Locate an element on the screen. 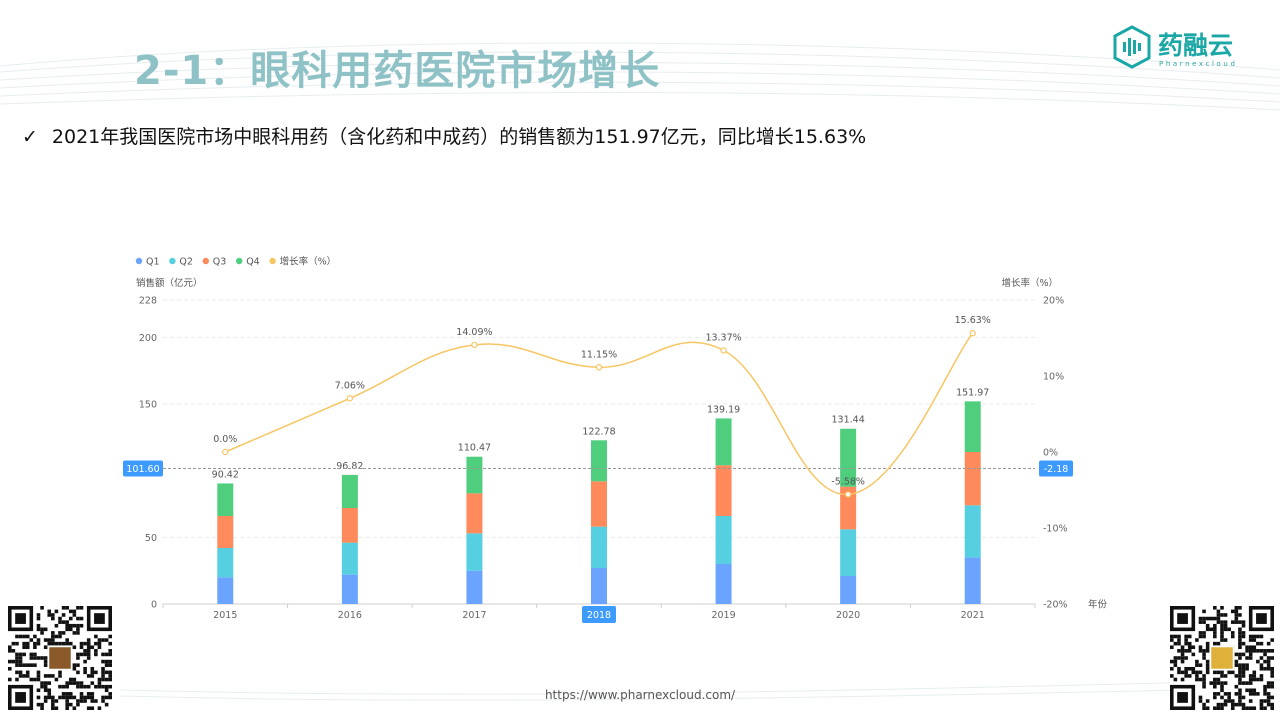  y-axis-left-title: 销售额（亿元） is located at coordinates (169, 283).